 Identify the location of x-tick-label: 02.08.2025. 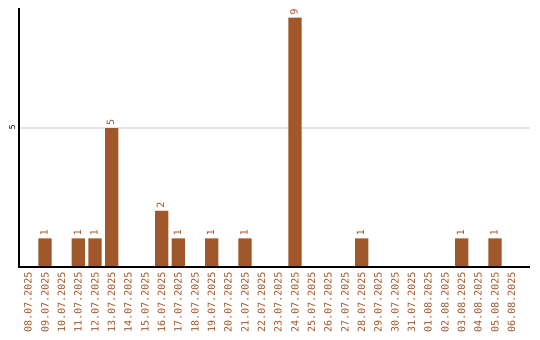
(446, 302).